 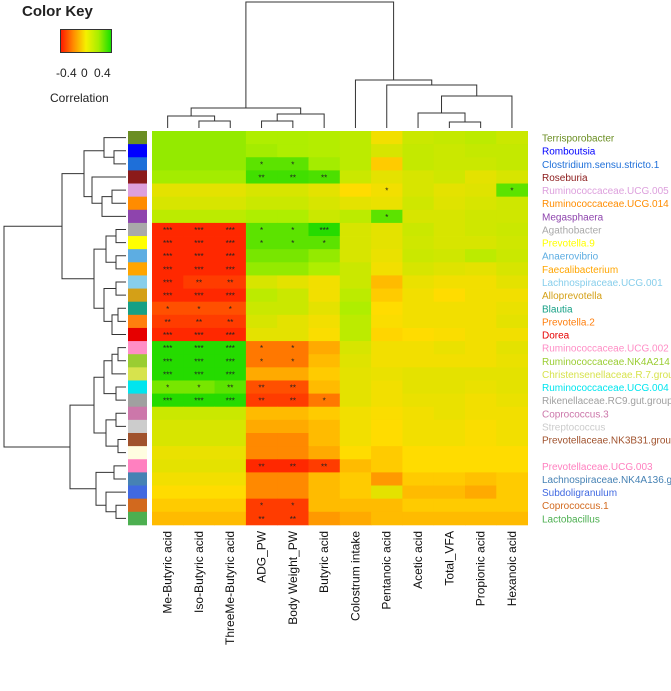 What do you see at coordinates (575, 506) in the screenshot?
I see `row-label: Coprococcus.1` at bounding box center [575, 506].